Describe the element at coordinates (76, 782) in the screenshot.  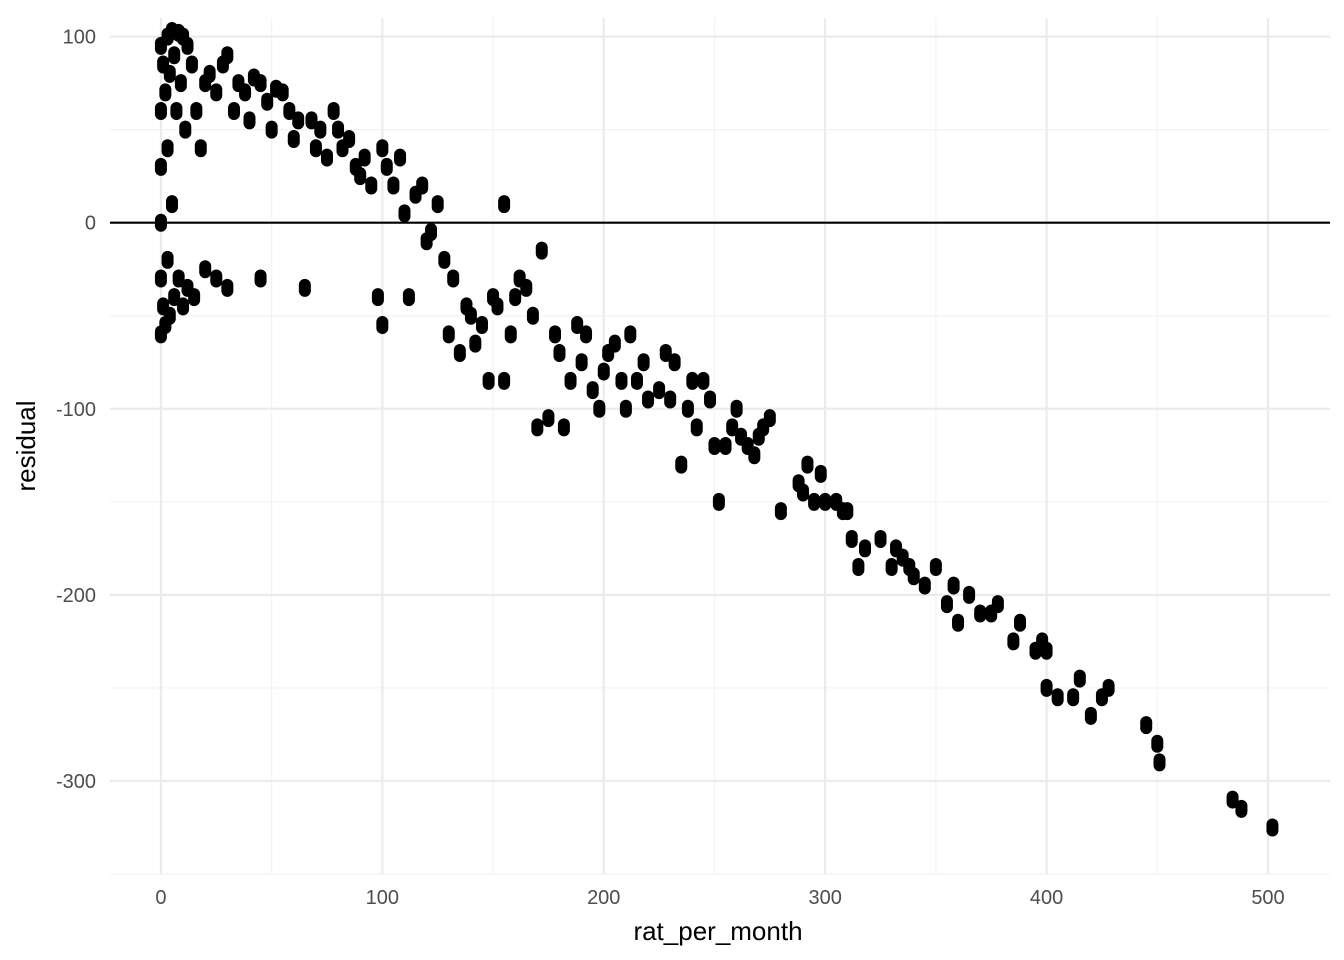
I see `y-tick-label: -300` at that location.